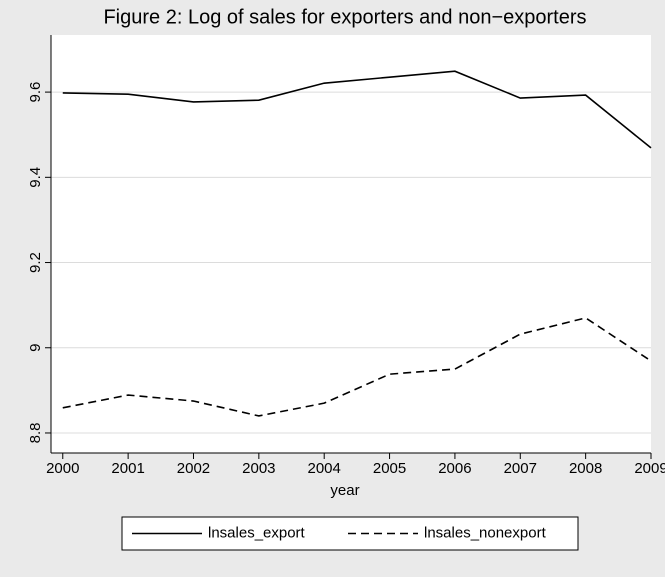 The image size is (665, 577). I want to click on series-line, so click(357, 109).